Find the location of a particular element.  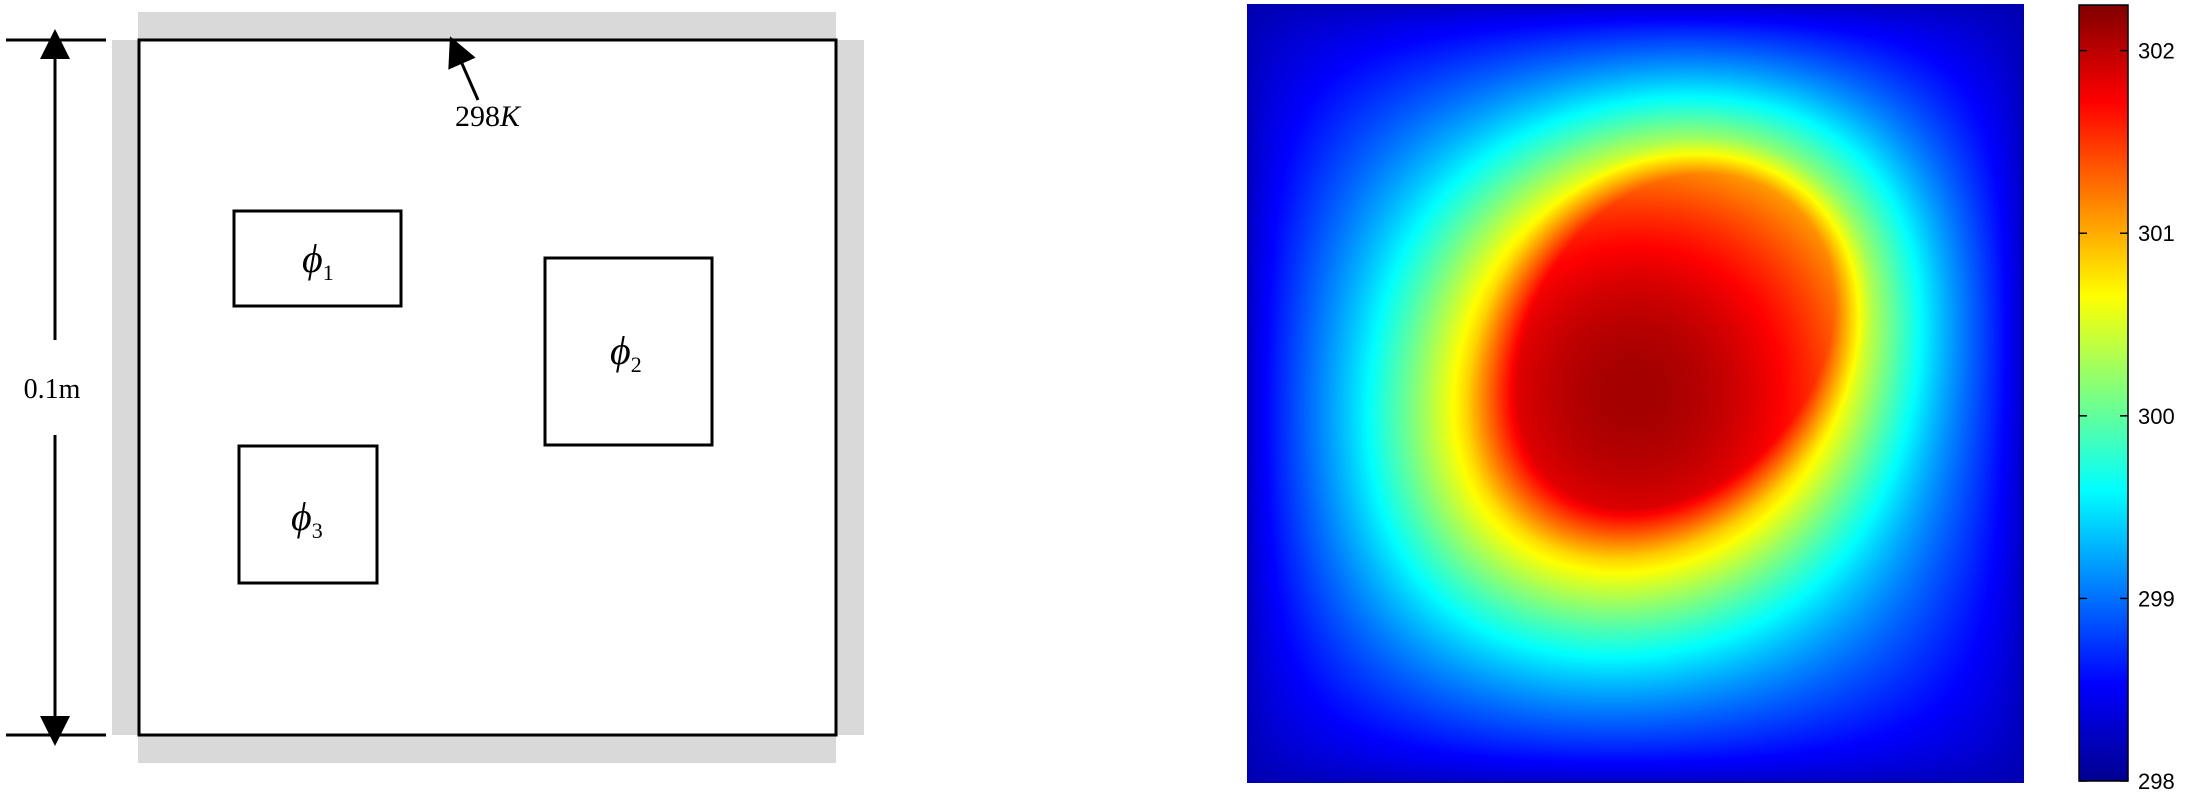

colorbar-tick-label: 300 is located at coordinates (2156, 416).